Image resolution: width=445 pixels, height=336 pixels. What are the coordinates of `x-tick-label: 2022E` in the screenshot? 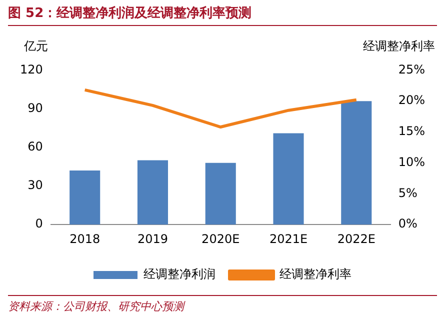 It's located at (356, 239).